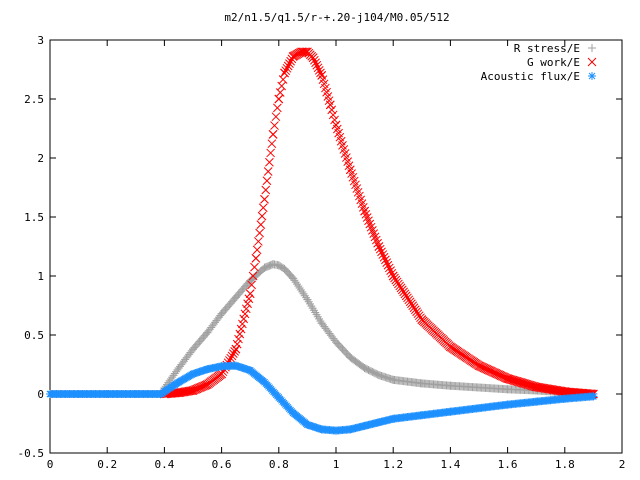 The width and height of the screenshot is (640, 480). Describe the element at coordinates (40, 276) in the screenshot. I see `y-tick-label: 1` at that location.